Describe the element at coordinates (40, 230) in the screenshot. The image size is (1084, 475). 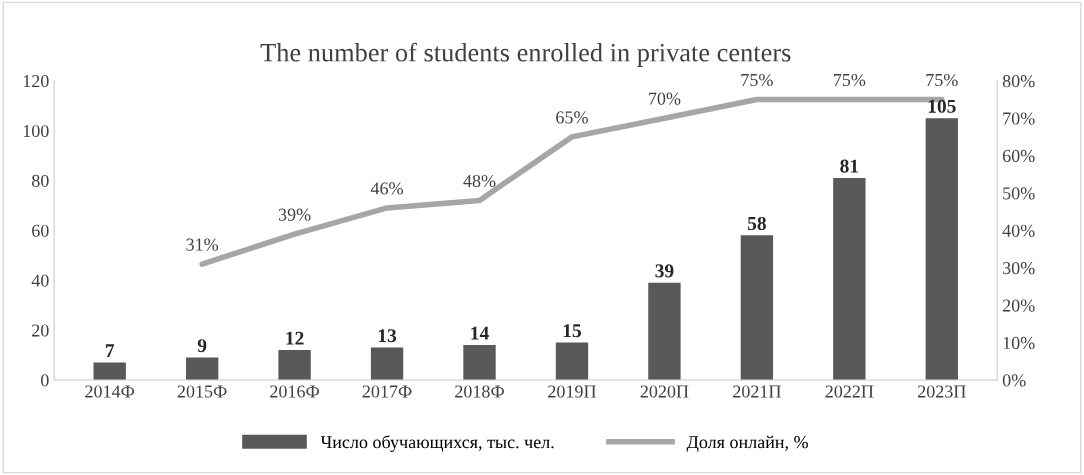
I see `y-tick-label: 60` at that location.